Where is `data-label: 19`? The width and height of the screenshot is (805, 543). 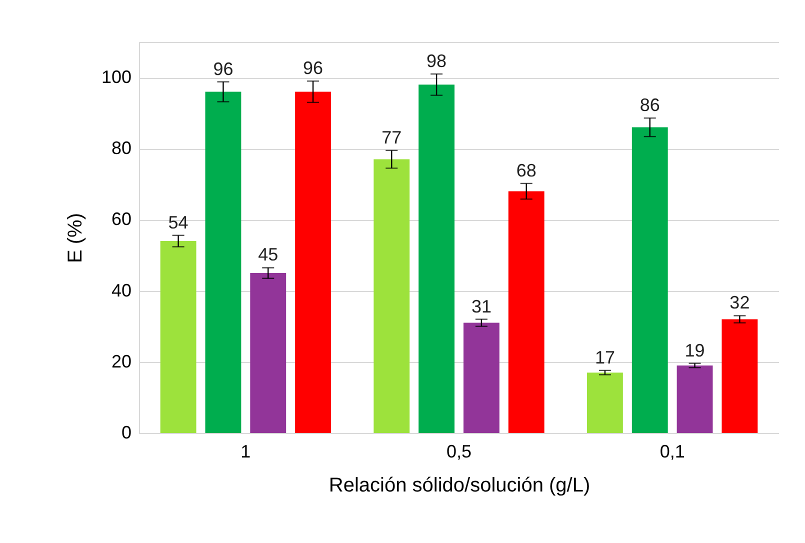
data-label: 19 is located at coordinates (694, 350).